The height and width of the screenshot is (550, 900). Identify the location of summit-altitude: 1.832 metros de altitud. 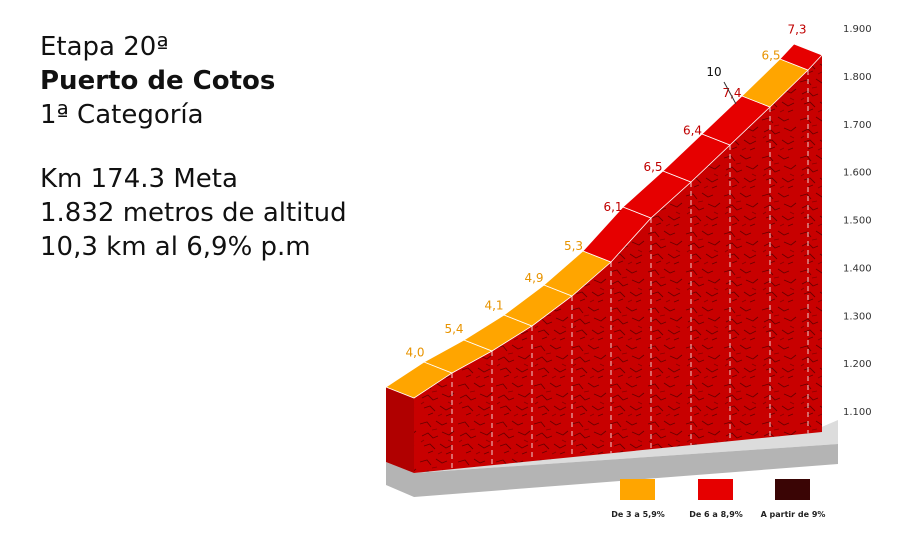
(193, 213).